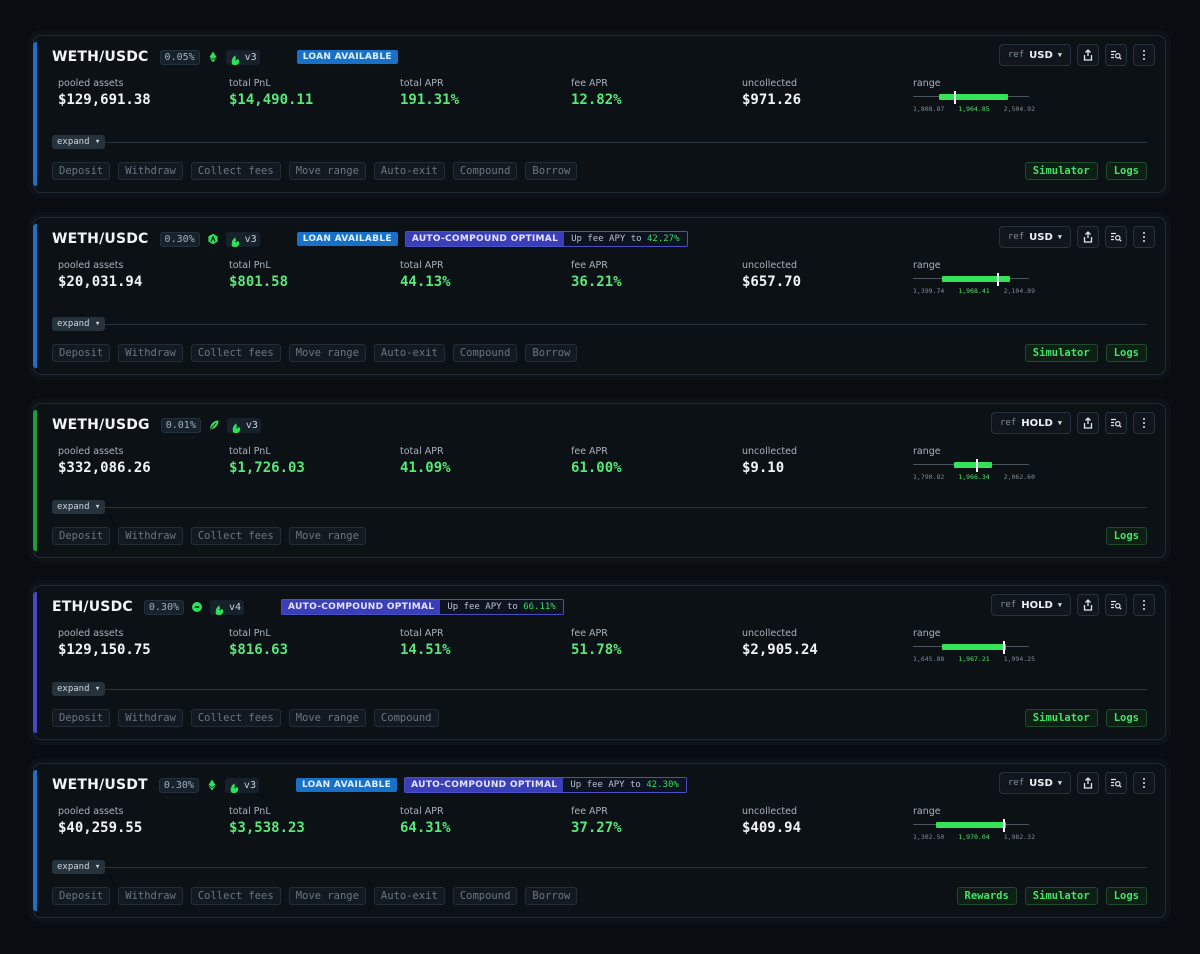 The width and height of the screenshot is (1200, 954). What do you see at coordinates (101, 425) in the screenshot?
I see `pair-name: WETH/USDG` at bounding box center [101, 425].